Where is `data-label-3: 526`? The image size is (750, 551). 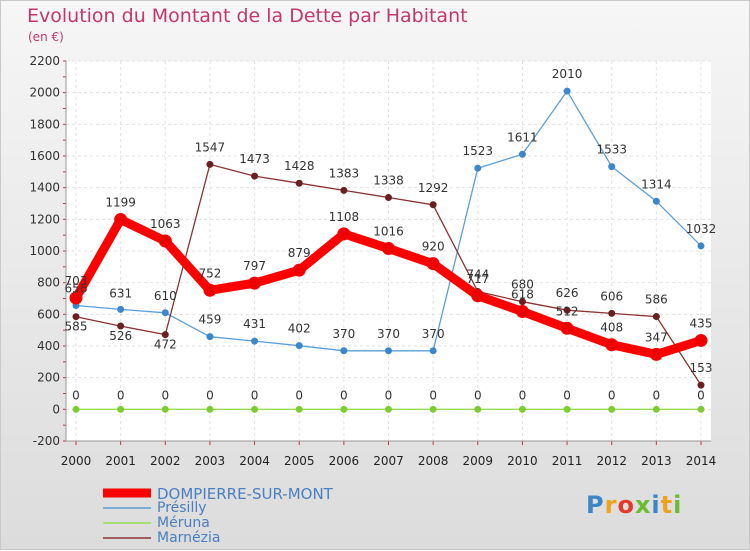 data-label-3: 526 is located at coordinates (120, 336).